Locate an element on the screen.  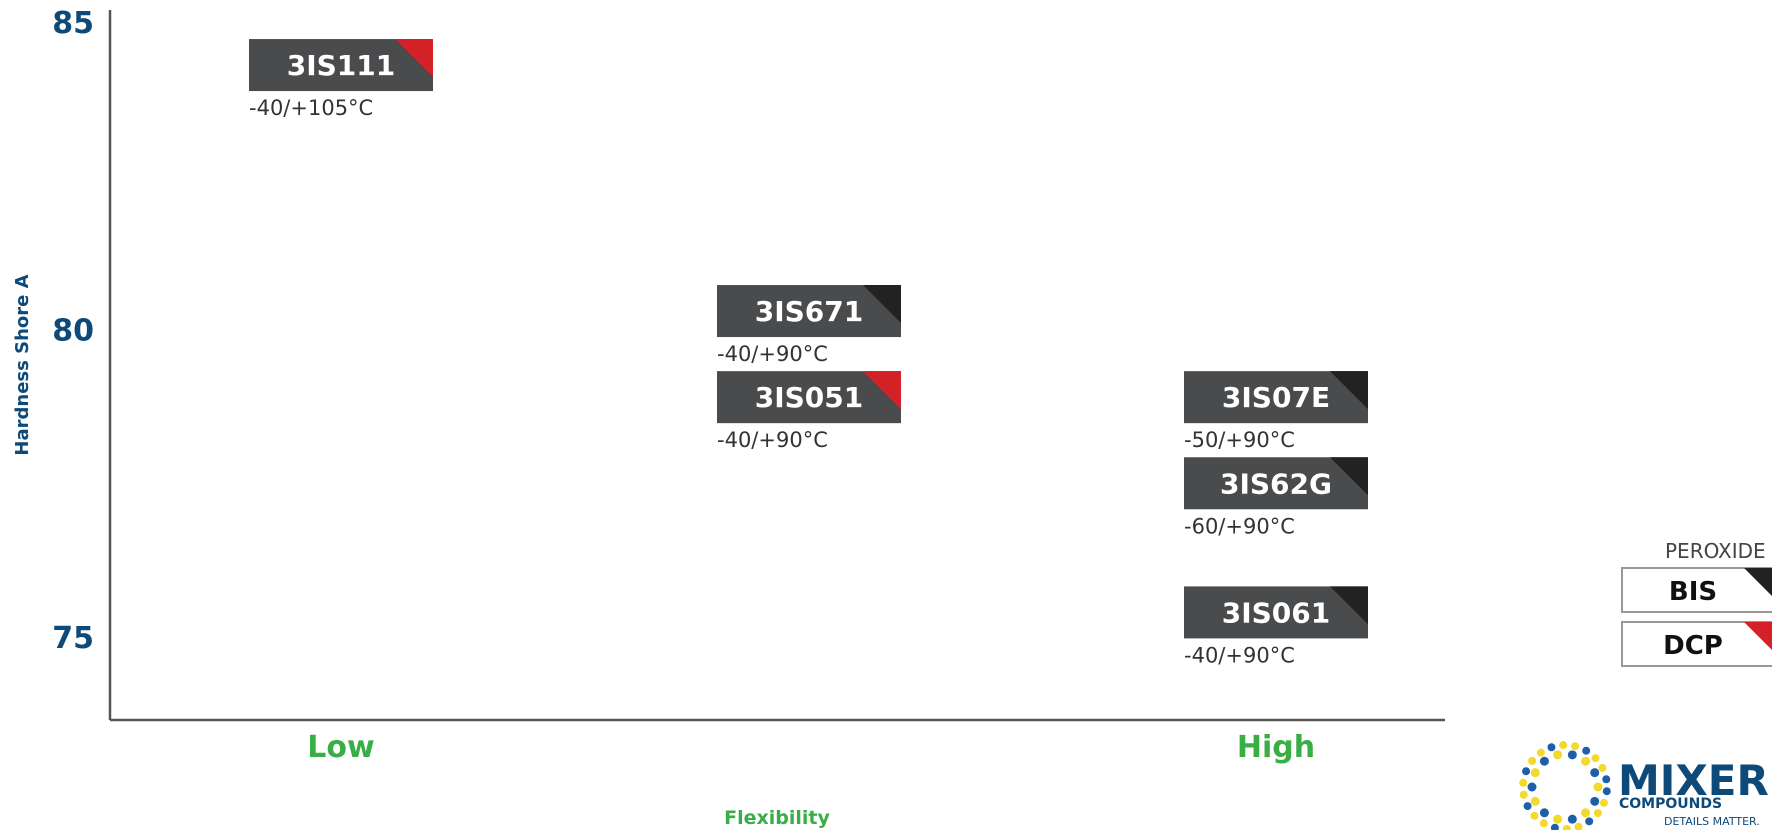
point-label-3is671: 3IS671 is located at coordinates (809, 311).